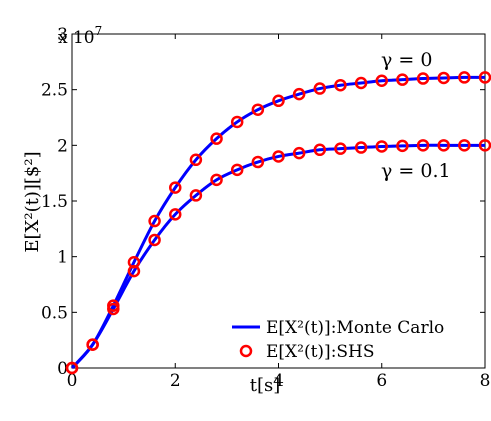  Describe the element at coordinates (355, 328) in the screenshot. I see `legend-label-monte-carlo: E[X²(t)]:Monte Carlo` at that location.